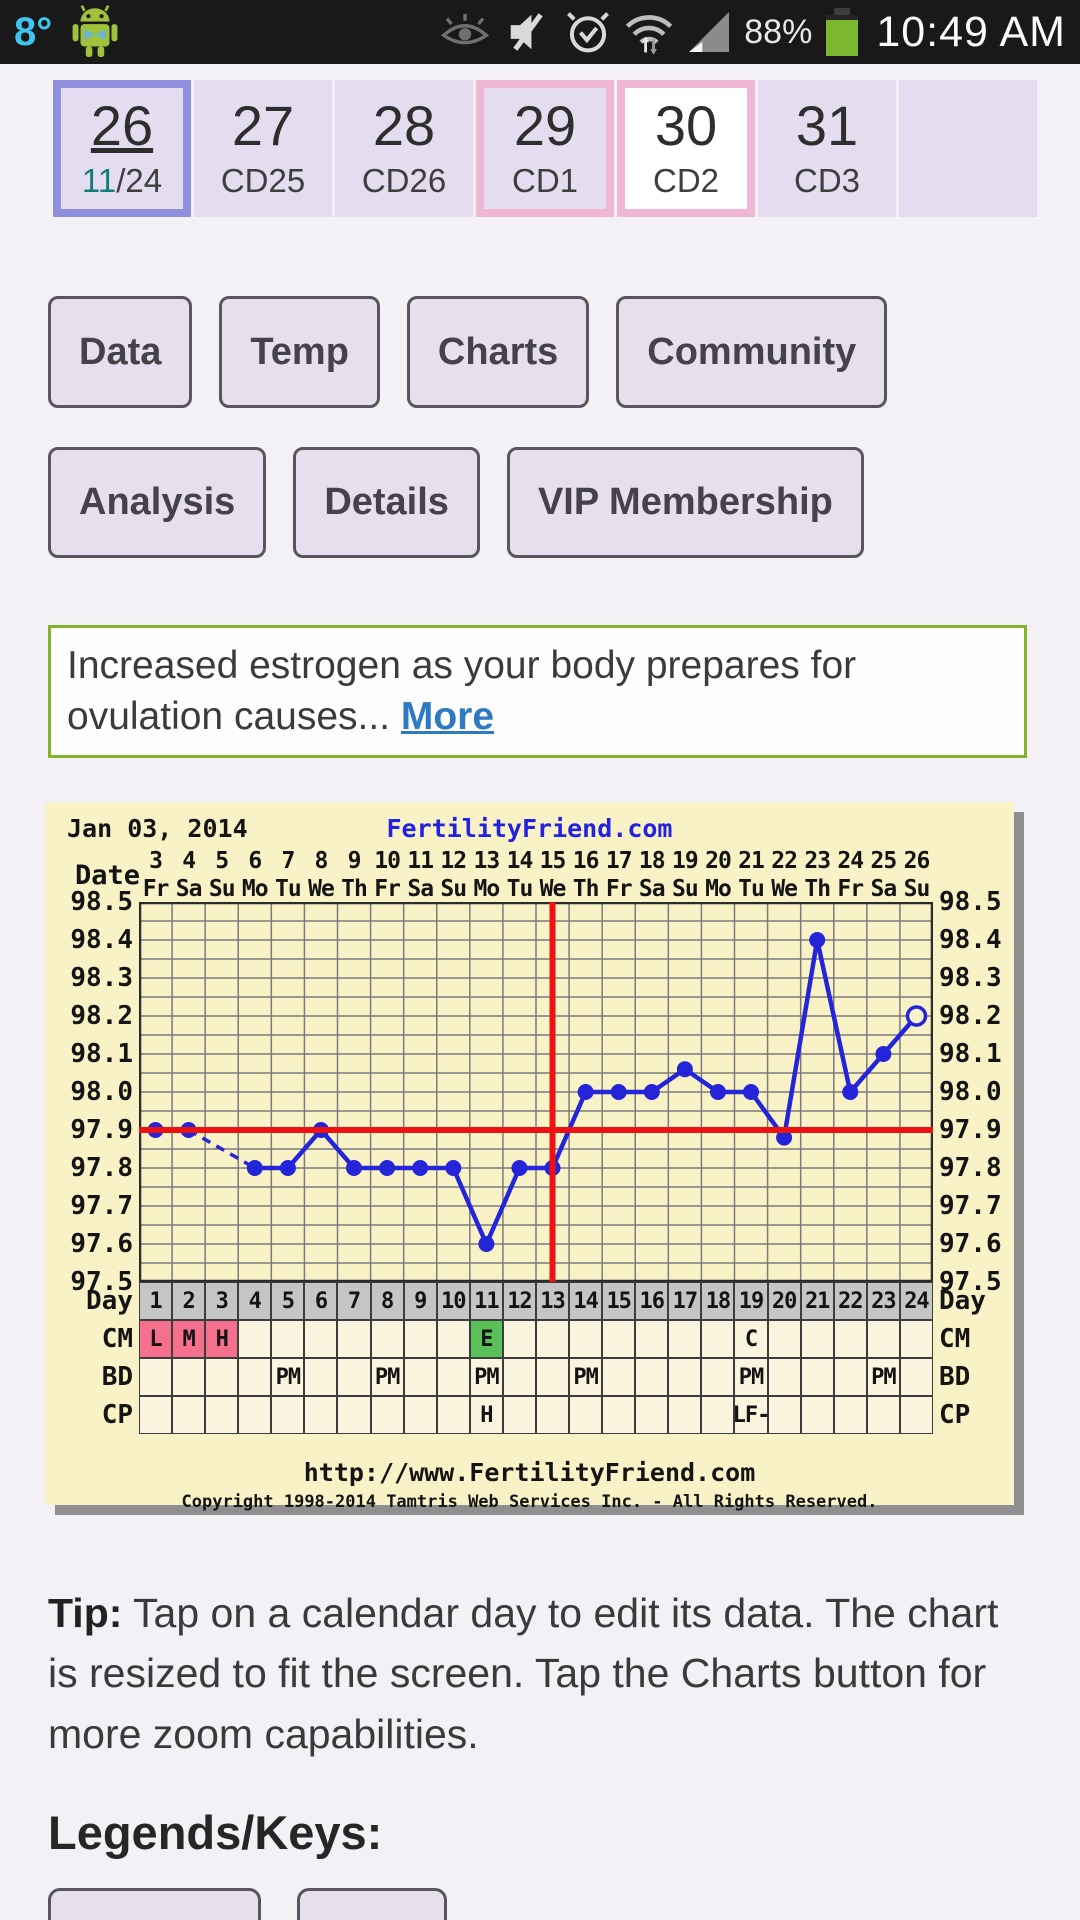 The image size is (1080, 1920). Describe the element at coordinates (827, 148) in the screenshot. I see `calendar-day-cell: 31 CD3` at that location.